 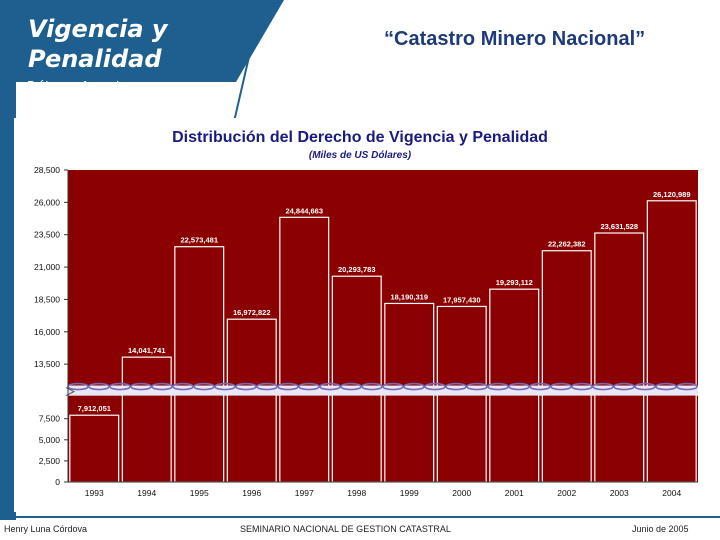 I want to click on footer-bar, so click(x=360, y=517).